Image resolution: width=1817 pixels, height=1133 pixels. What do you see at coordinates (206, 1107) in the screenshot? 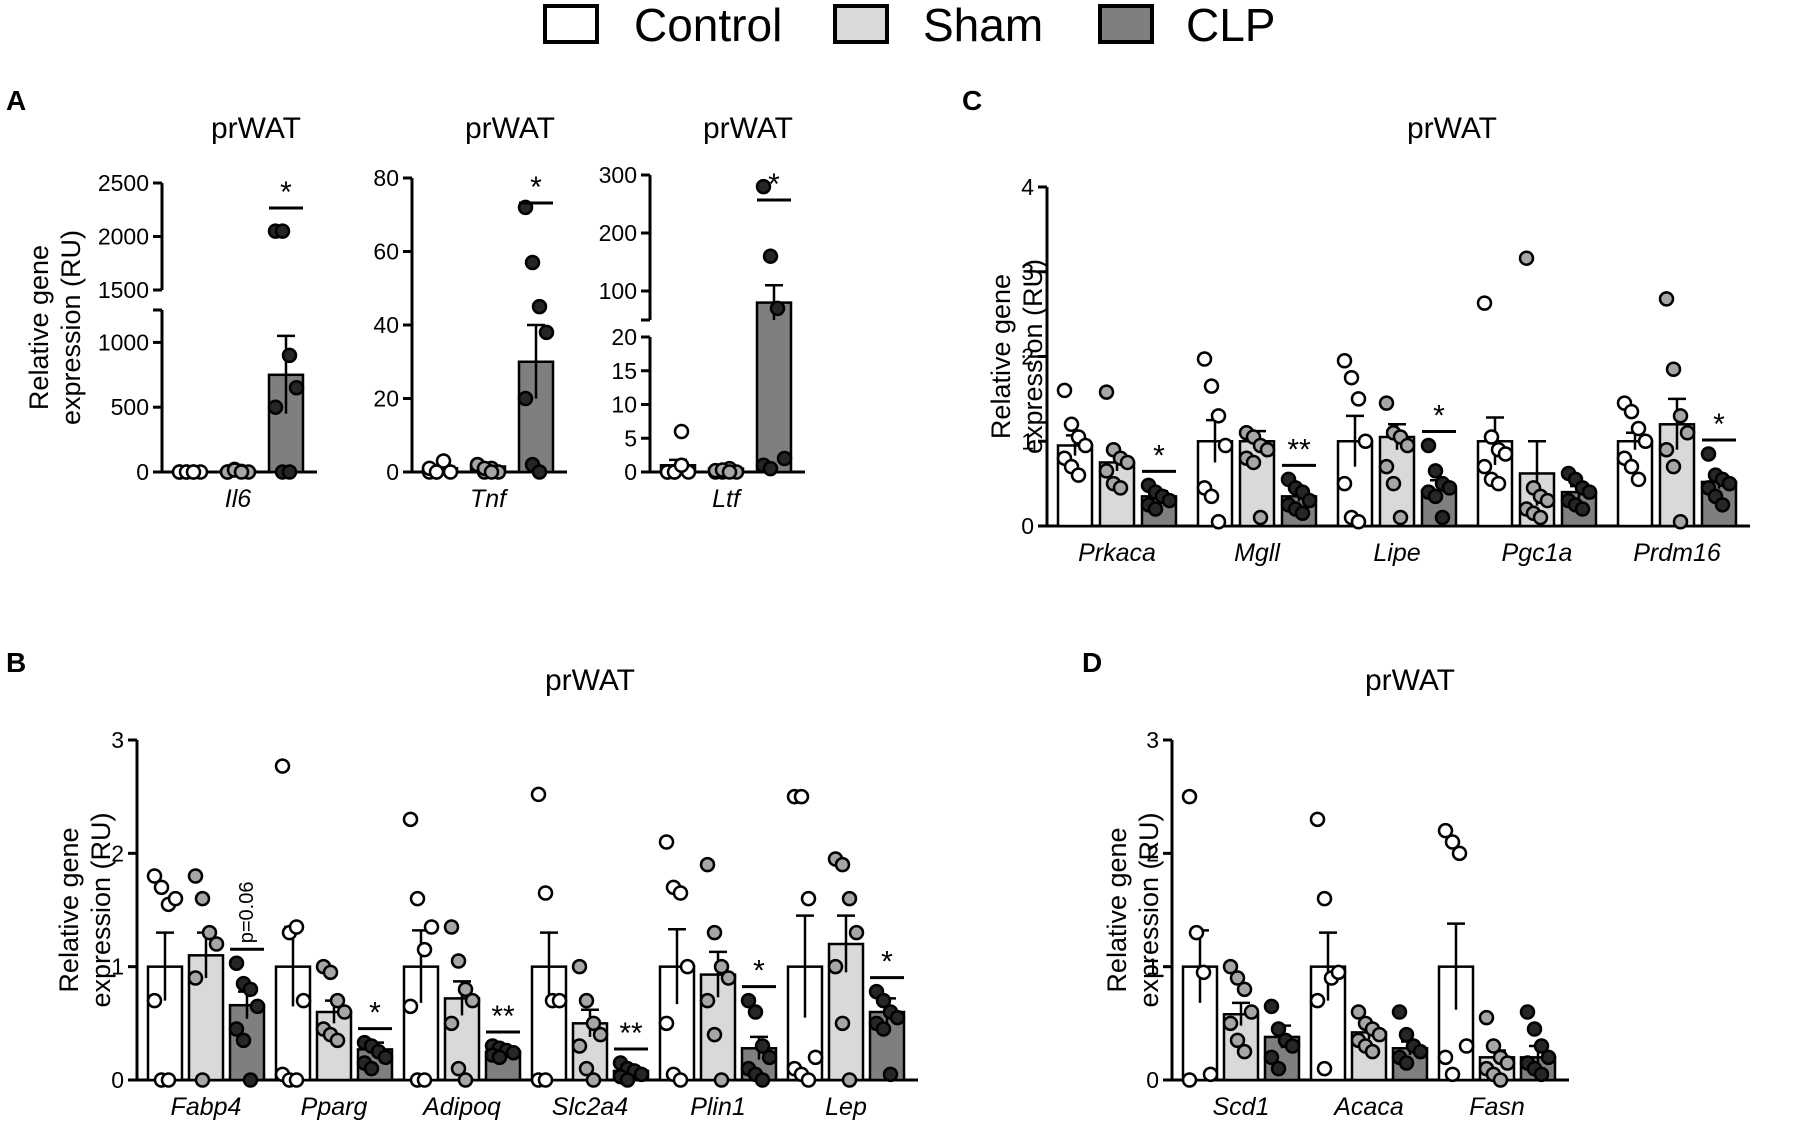
I see `x-category-label: Fabp4` at bounding box center [206, 1107].